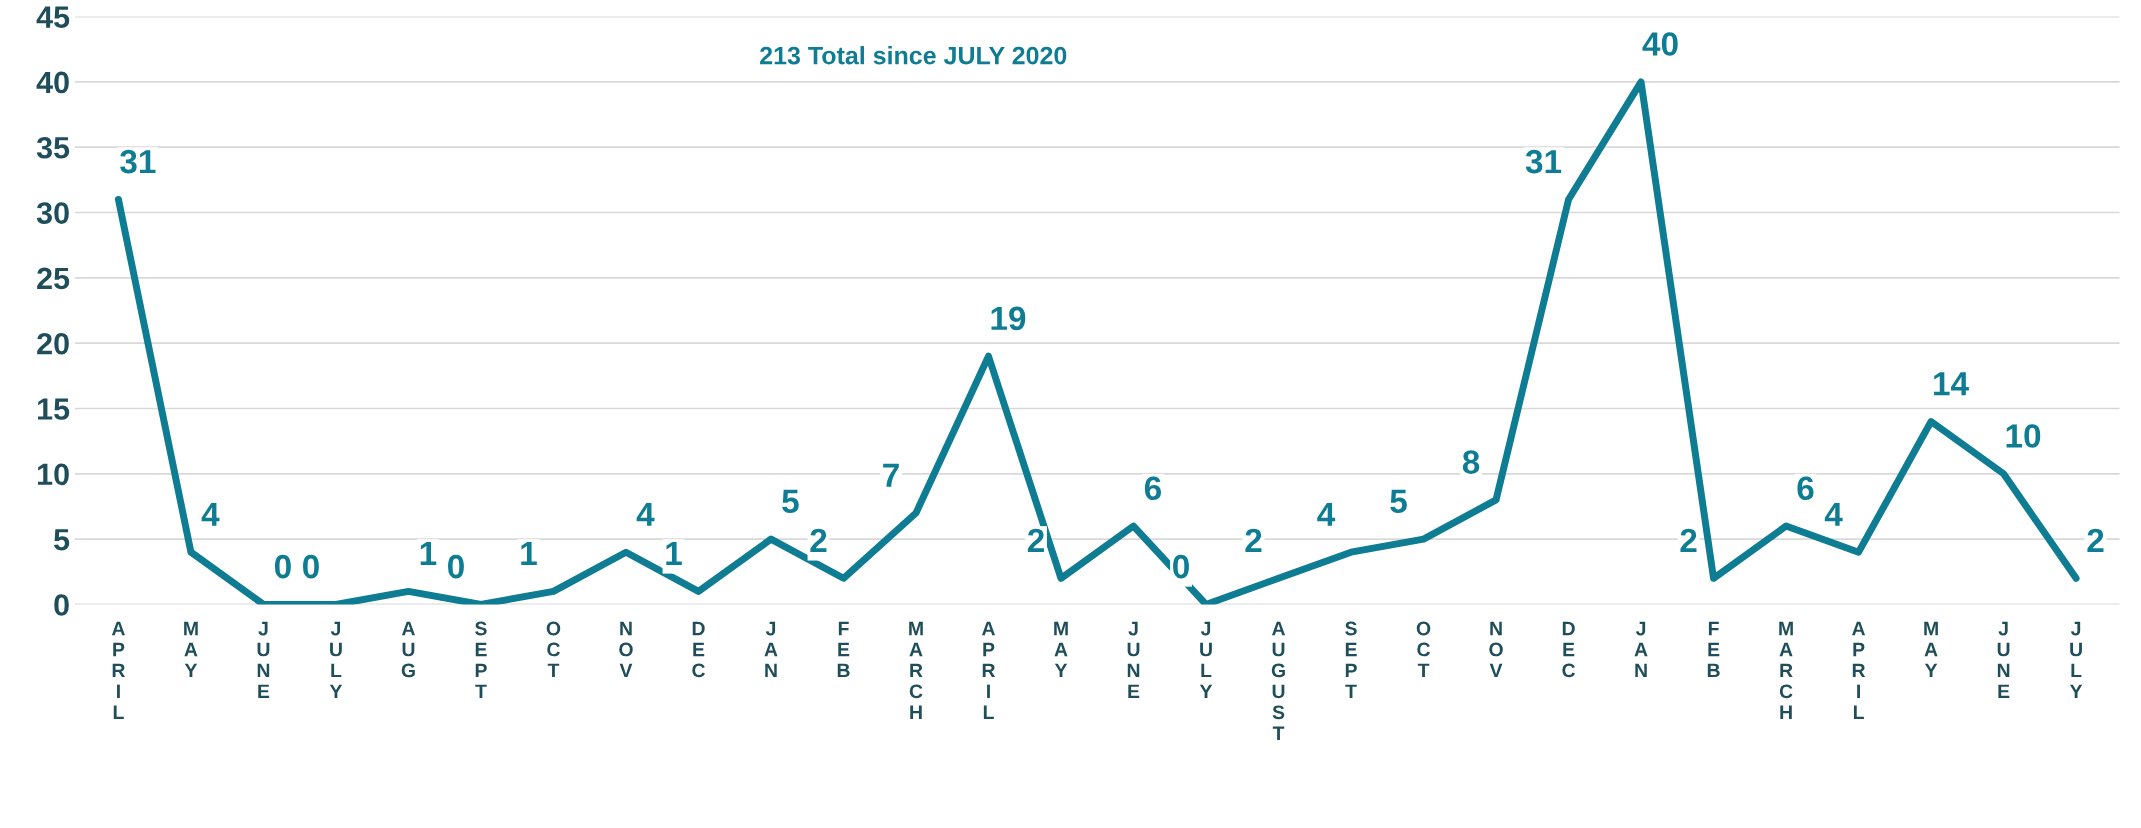 This screenshot has width=2141, height=828. Describe the element at coordinates (62, 540) in the screenshot. I see `y-tick-label: 5` at that location.